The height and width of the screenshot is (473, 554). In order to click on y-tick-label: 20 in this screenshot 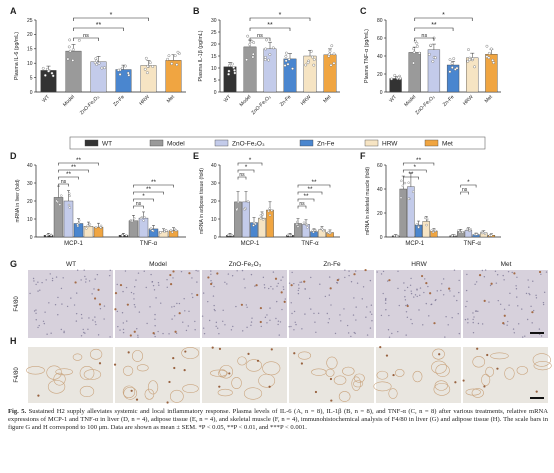, I will do `click(380, 75)`.